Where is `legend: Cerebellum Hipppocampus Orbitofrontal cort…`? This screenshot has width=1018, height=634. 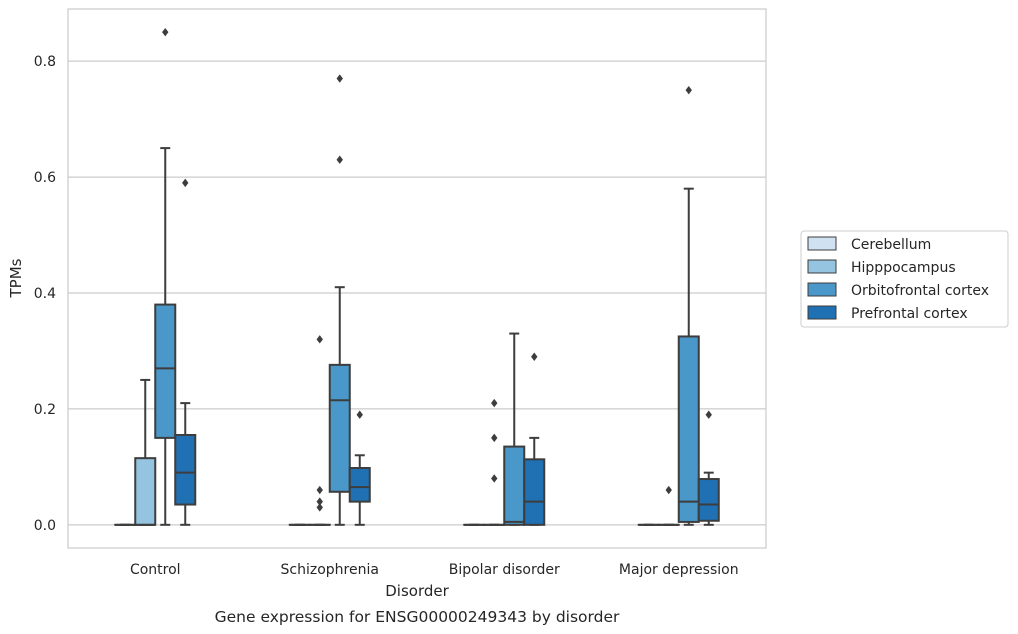 legend: Cerebellum Hipppocampus Orbitofrontal cort… is located at coordinates (904, 279).